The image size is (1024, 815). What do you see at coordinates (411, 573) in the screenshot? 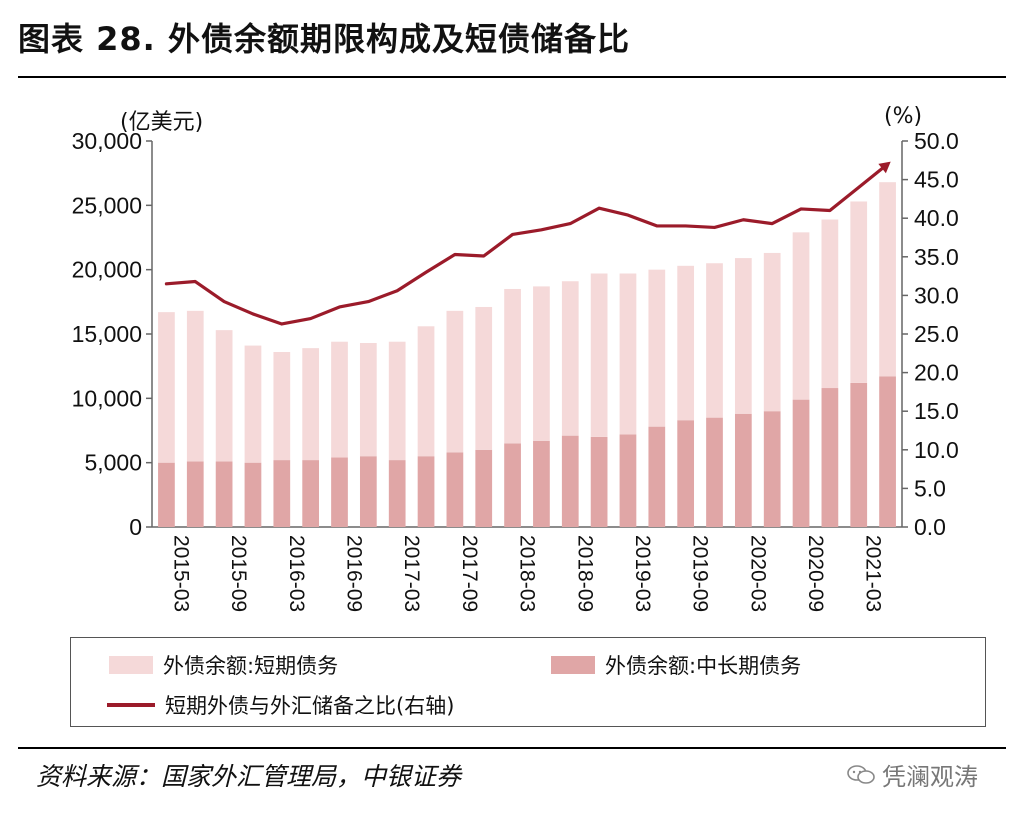
I see `x-tick-label: 2017-03` at bounding box center [411, 573].